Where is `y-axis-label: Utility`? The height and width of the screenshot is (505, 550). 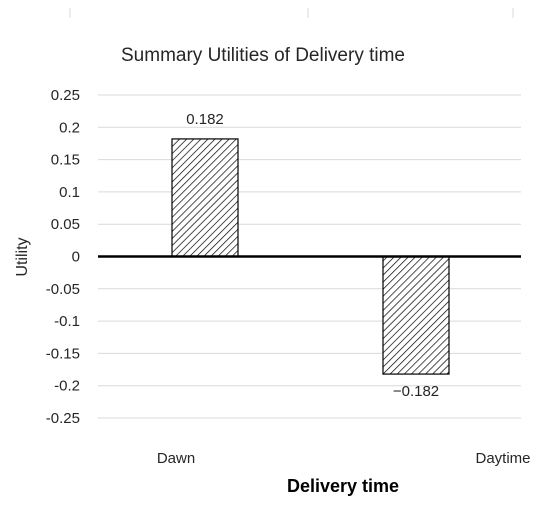
y-axis-label: Utility is located at coordinates (22, 256).